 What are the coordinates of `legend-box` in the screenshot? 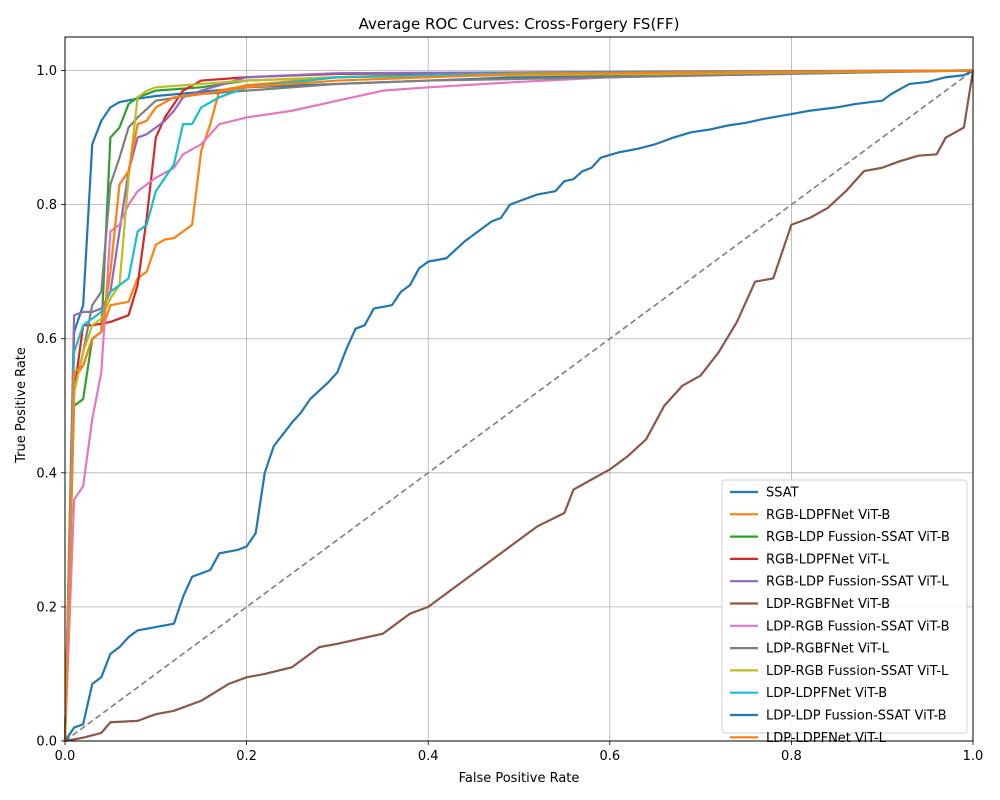 It's located at (844, 606).